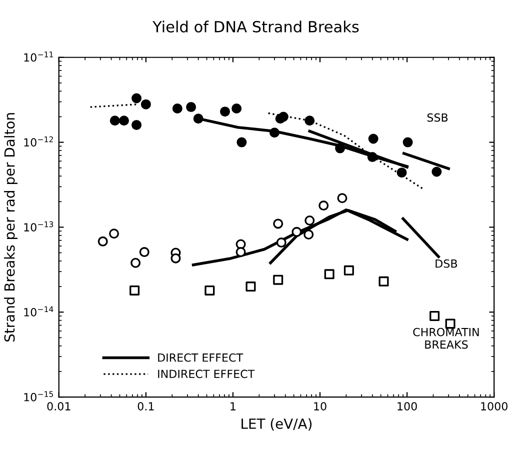 The height and width of the screenshot is (459, 512). I want to click on legend-label: INDIRECT EFFECT, so click(206, 374).